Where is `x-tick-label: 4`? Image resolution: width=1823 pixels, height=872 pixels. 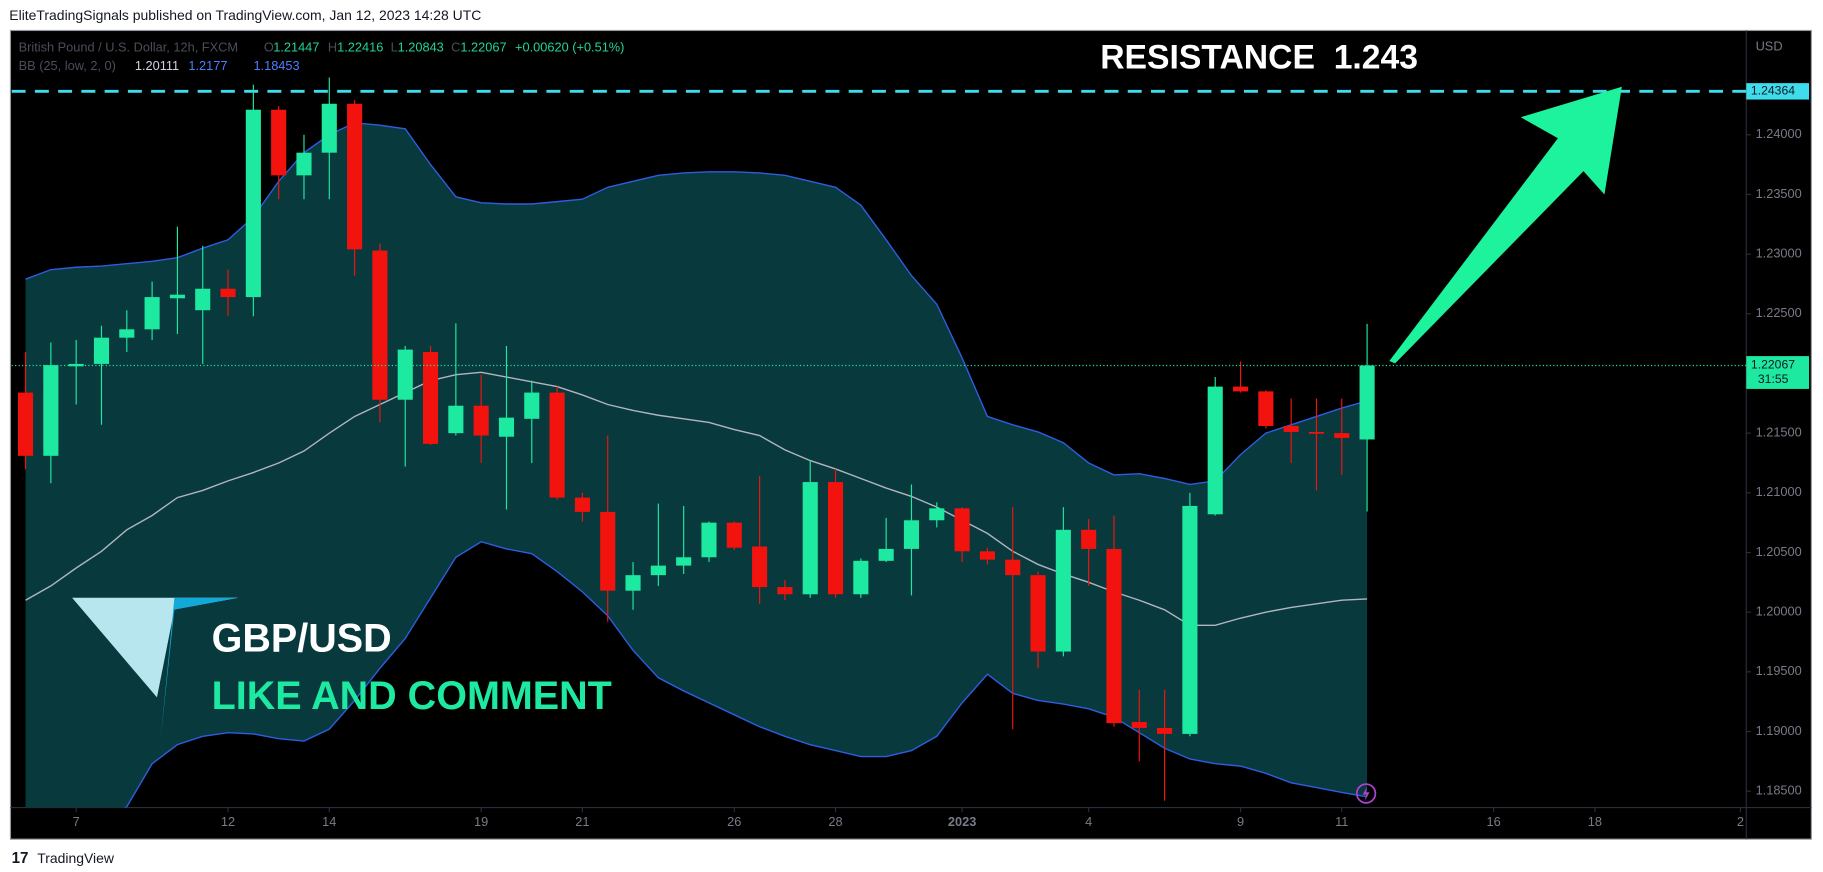
x-tick-label: 4 is located at coordinates (1088, 821).